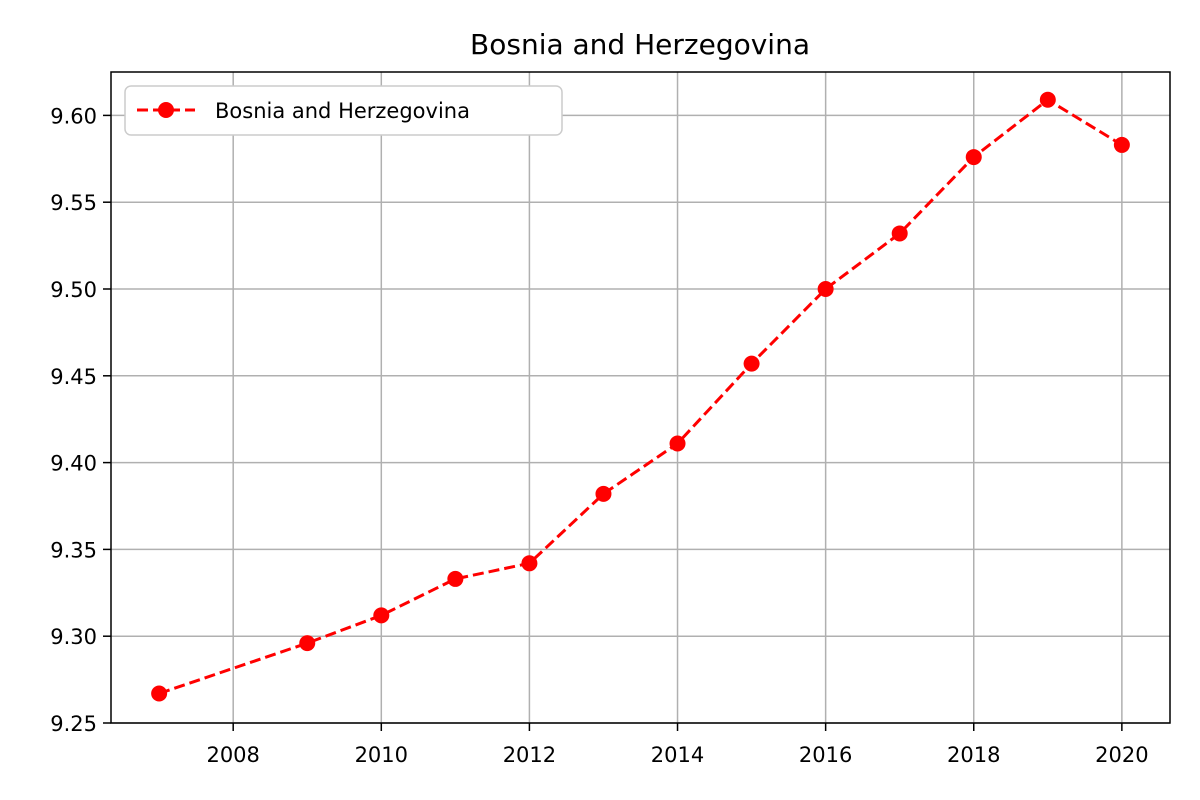  I want to click on x-tick-label: 2008, so click(232, 755).